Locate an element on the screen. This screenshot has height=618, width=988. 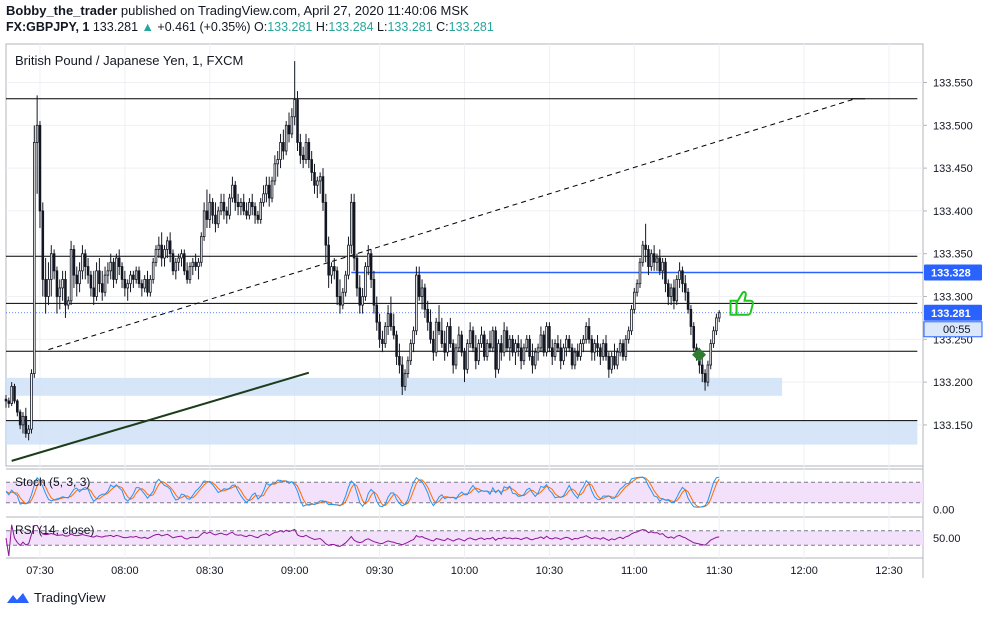
rsi-tick-label: 50.00 is located at coordinates (947, 539).